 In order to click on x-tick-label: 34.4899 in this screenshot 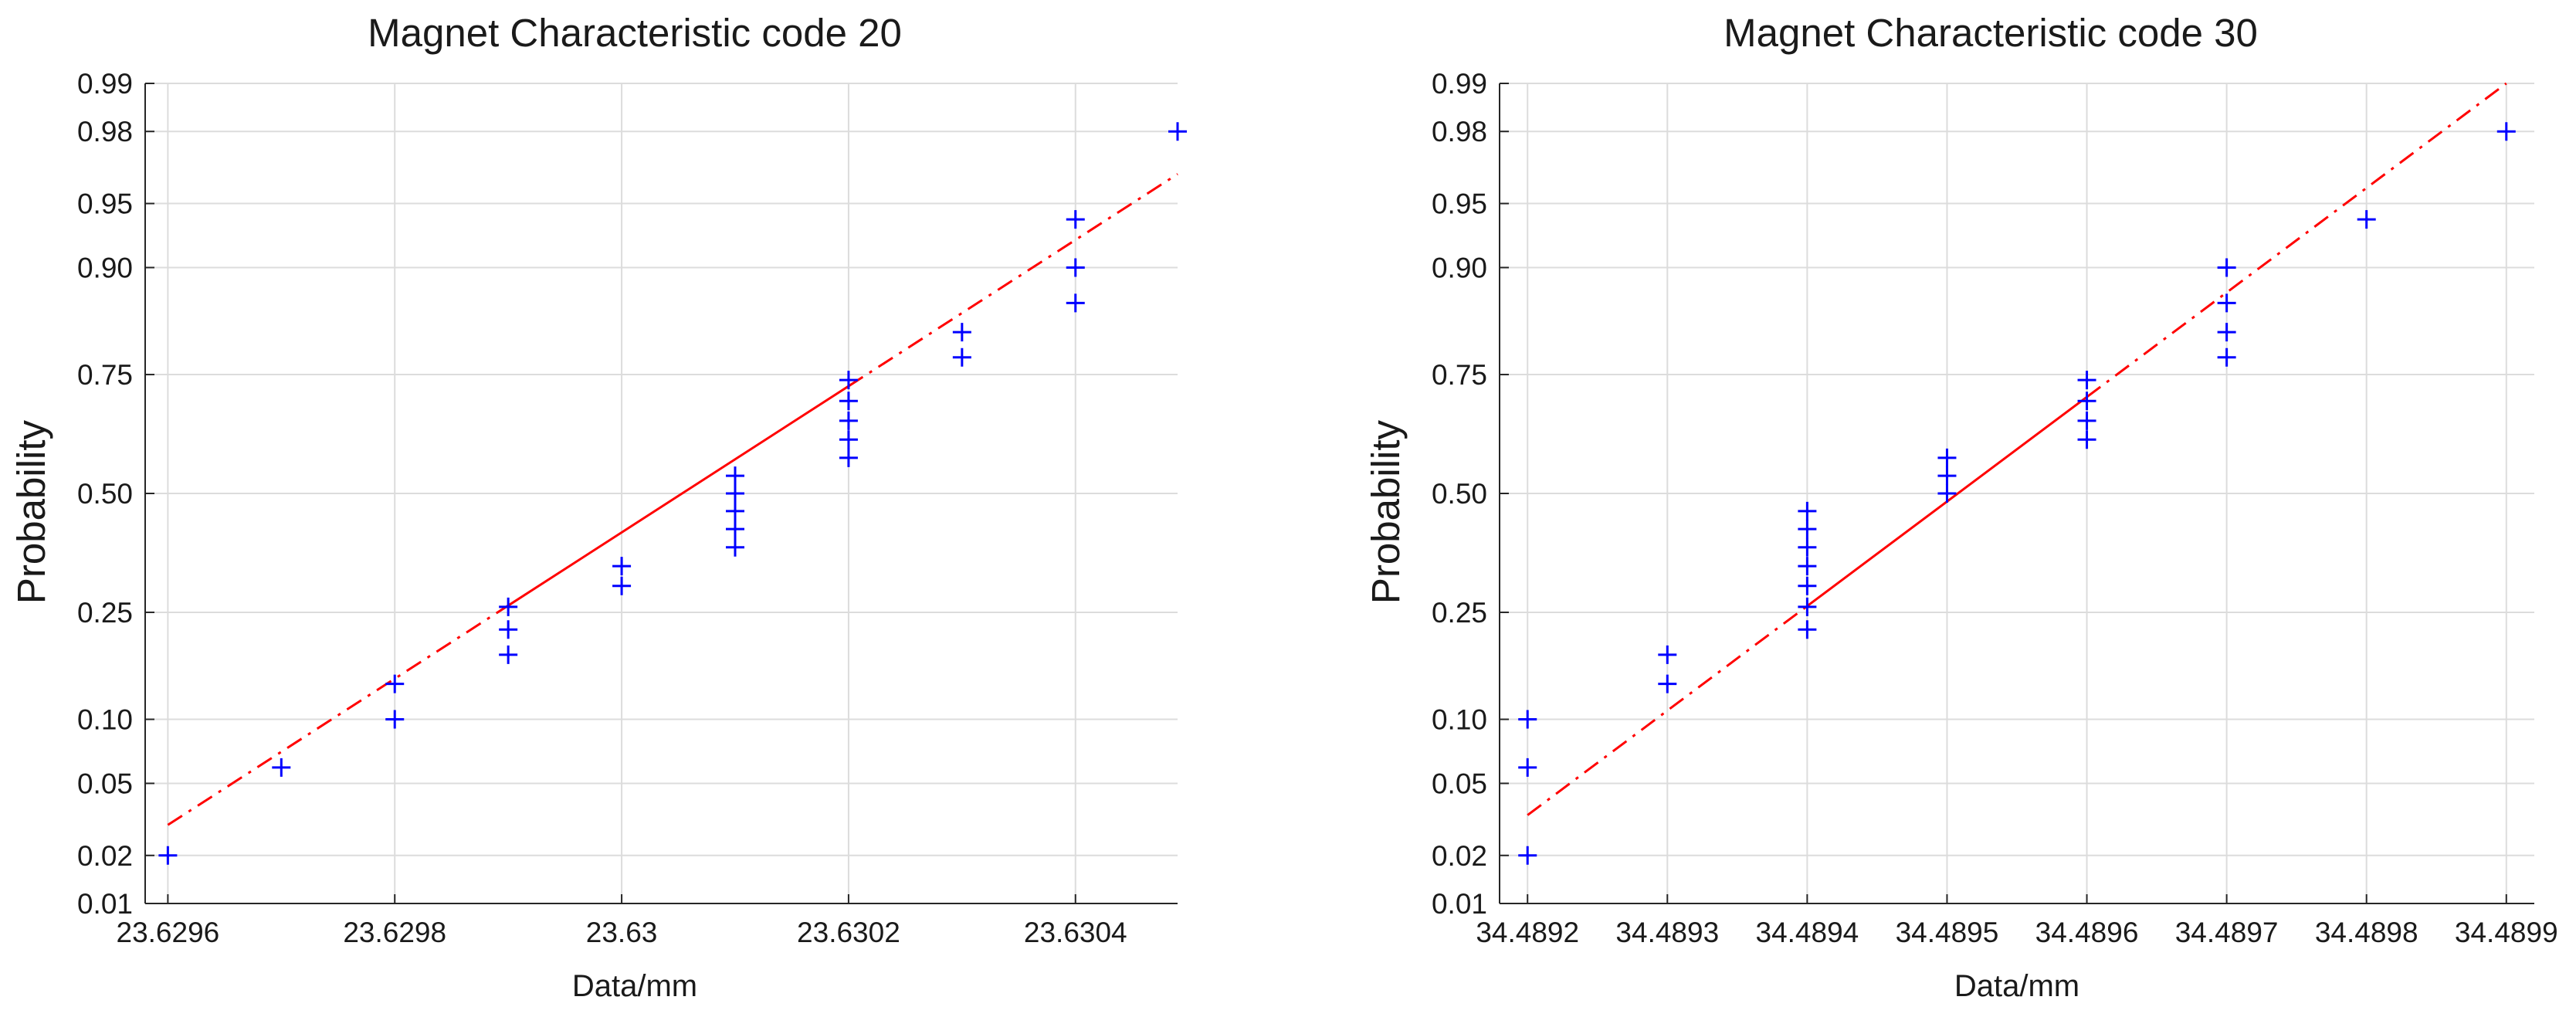, I will do `click(2506, 932)`.